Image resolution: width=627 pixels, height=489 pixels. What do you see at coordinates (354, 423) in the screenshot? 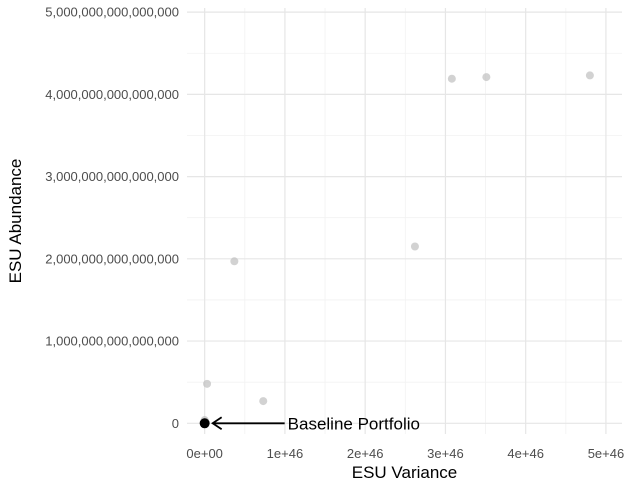
I see `annotation-label: Baseline Portfolio` at bounding box center [354, 423].